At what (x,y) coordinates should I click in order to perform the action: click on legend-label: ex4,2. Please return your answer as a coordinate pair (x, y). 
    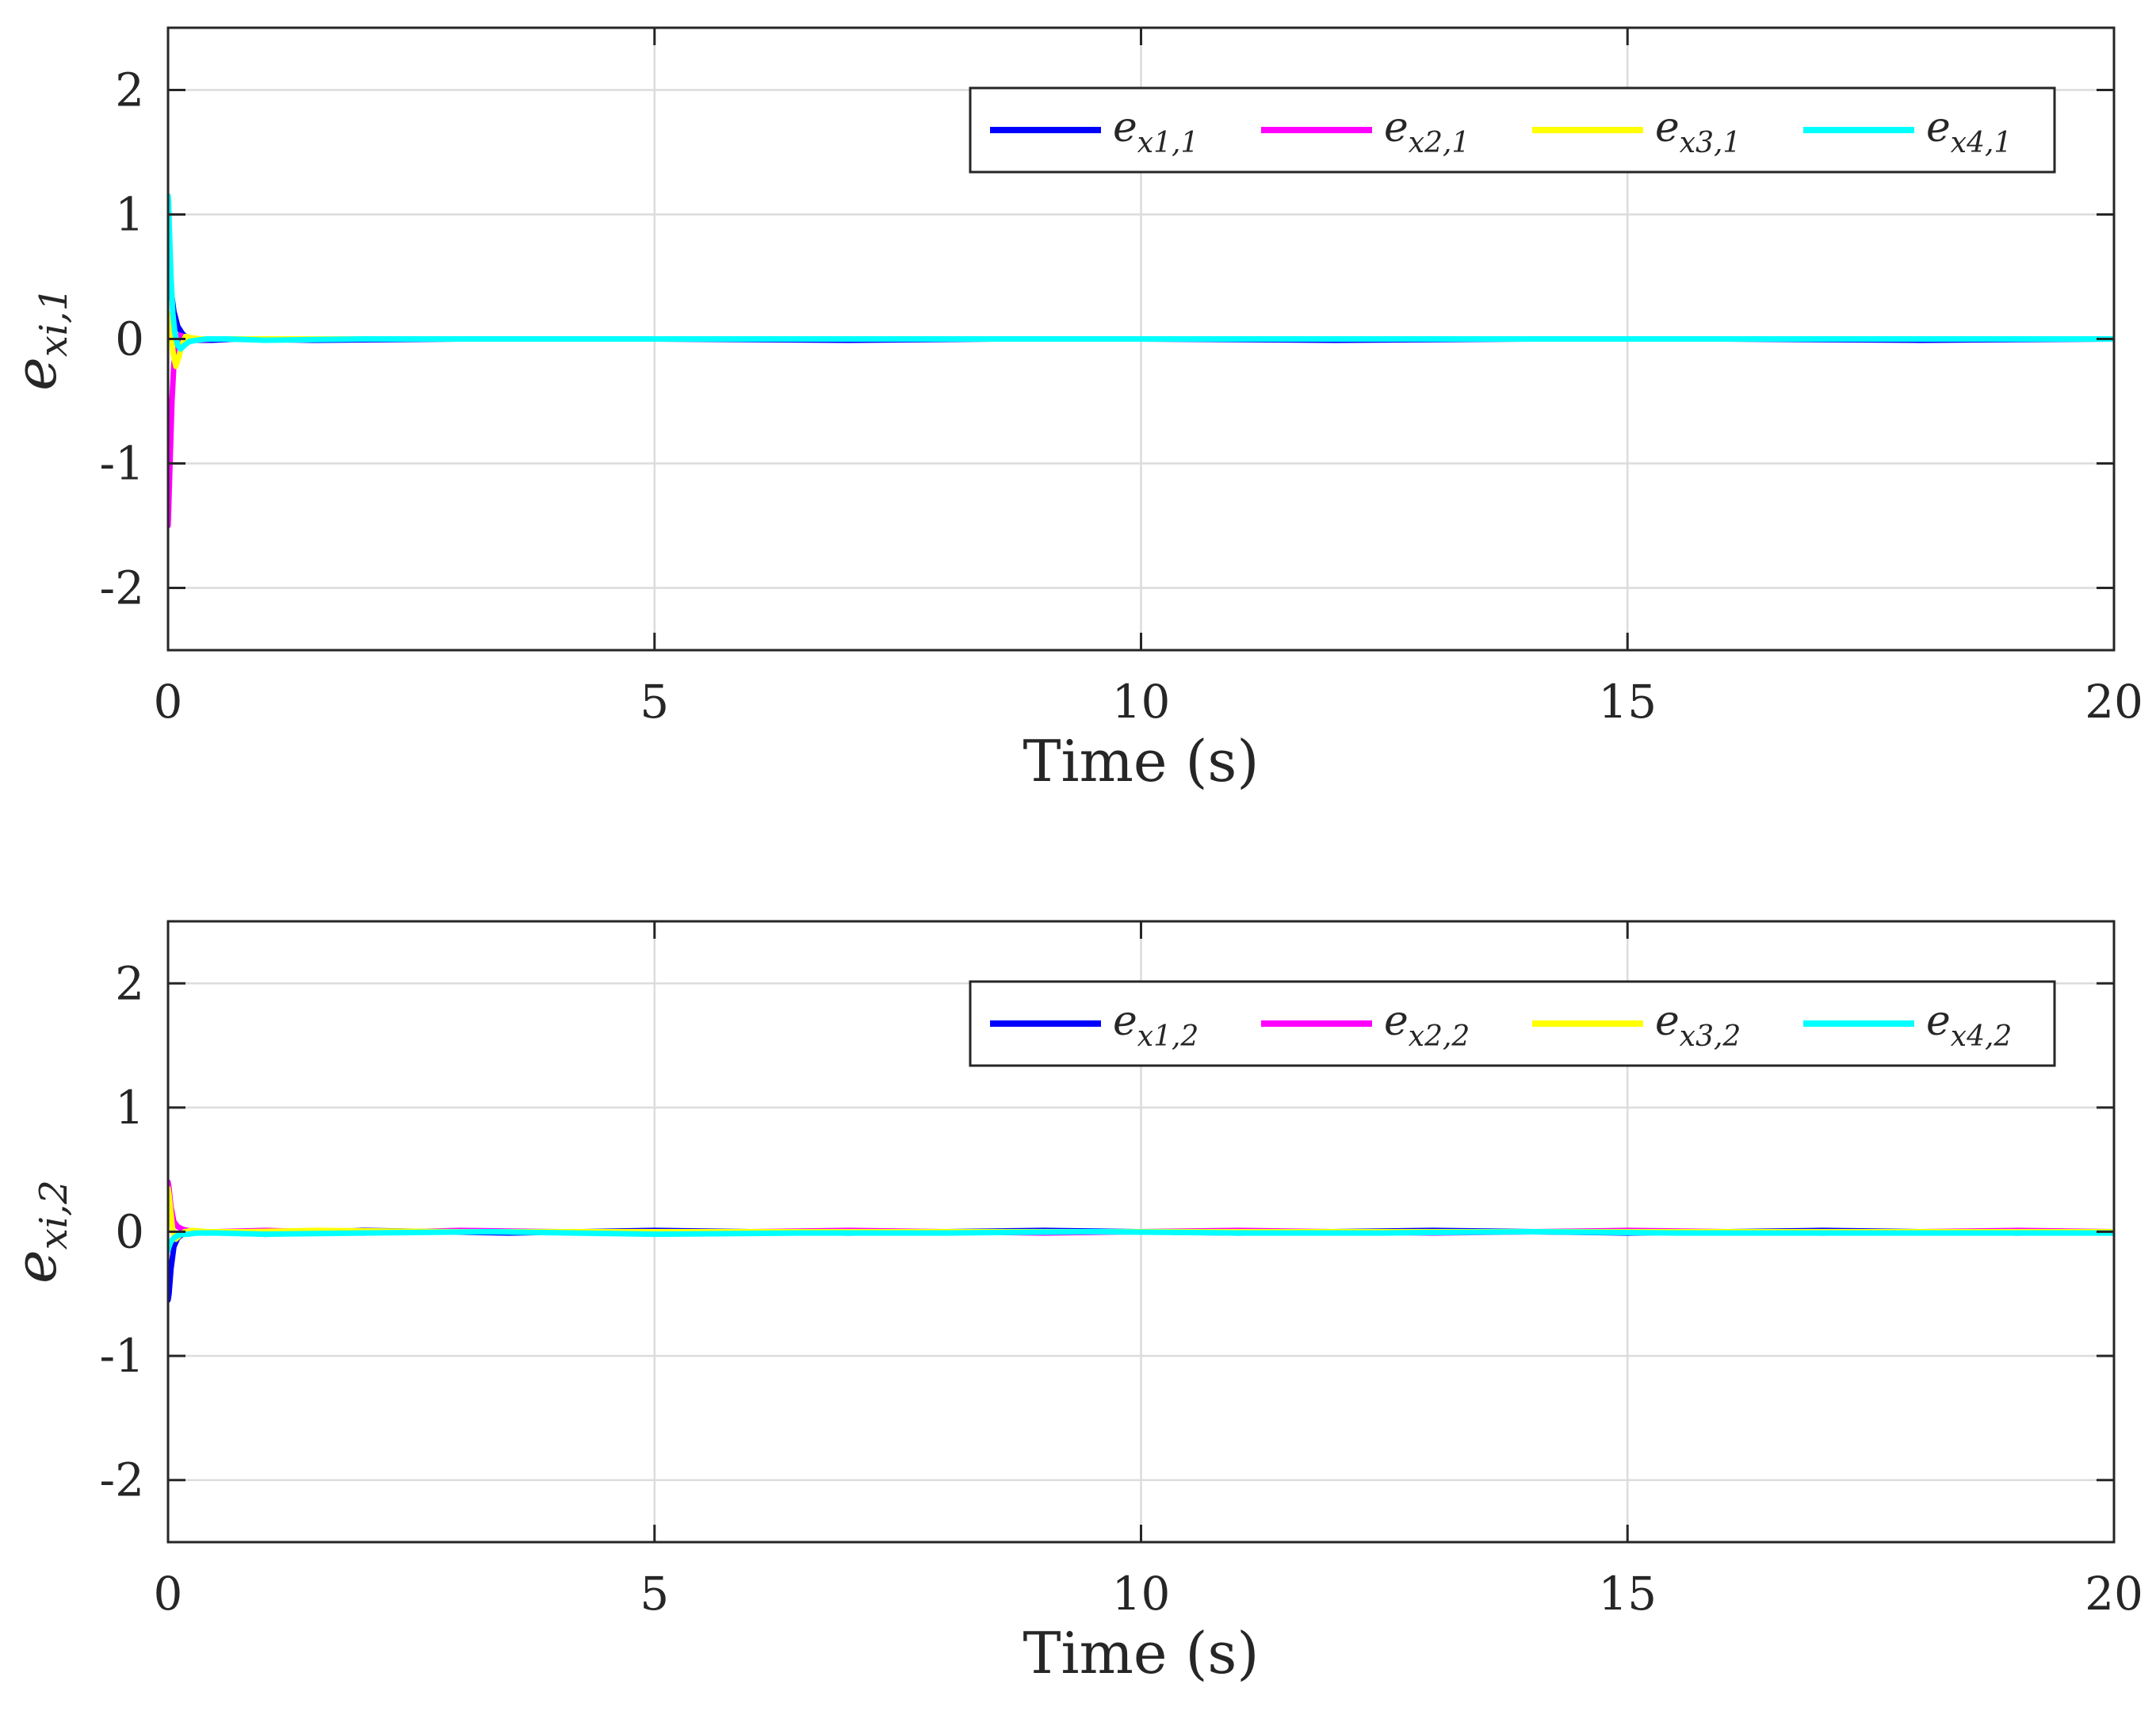
    Looking at the image, I should click on (1969, 1025).